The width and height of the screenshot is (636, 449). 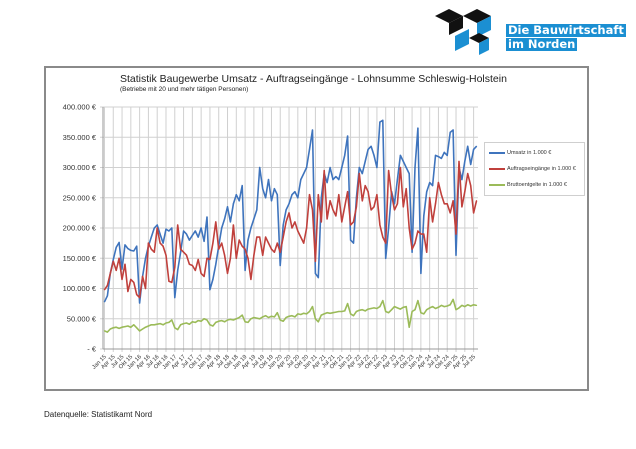 I want to click on legend-swatch, so click(x=497, y=169).